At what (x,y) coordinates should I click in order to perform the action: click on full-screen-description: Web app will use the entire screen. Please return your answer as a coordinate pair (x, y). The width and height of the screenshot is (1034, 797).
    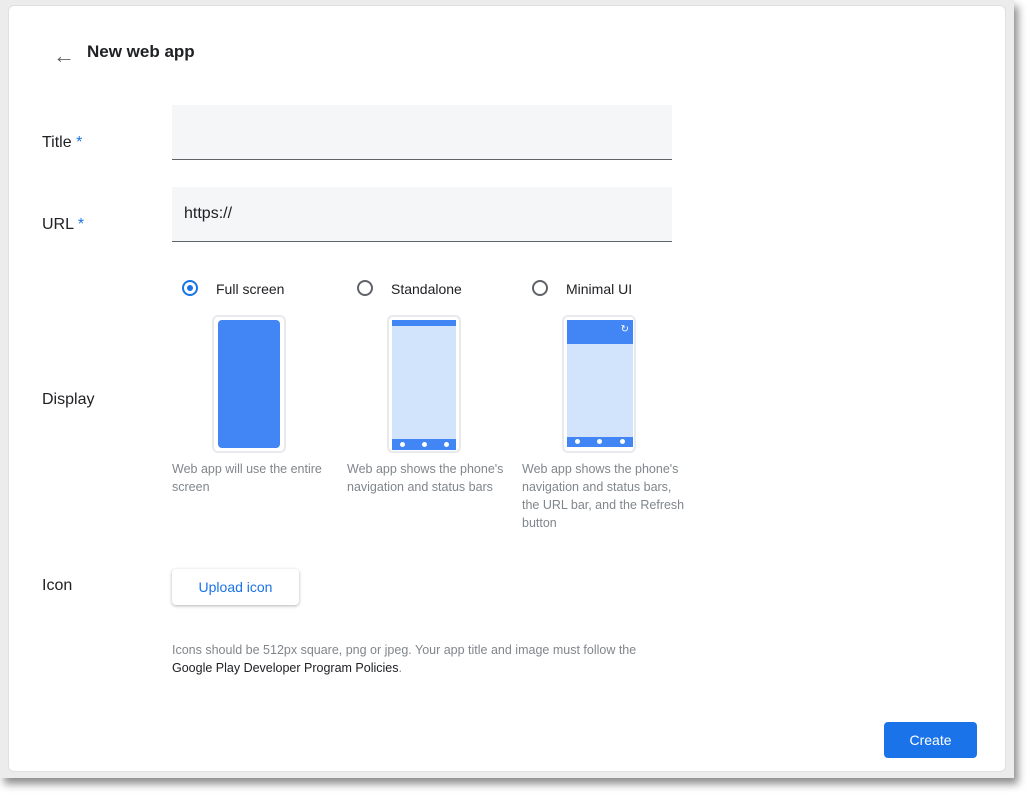
    Looking at the image, I should click on (247, 478).